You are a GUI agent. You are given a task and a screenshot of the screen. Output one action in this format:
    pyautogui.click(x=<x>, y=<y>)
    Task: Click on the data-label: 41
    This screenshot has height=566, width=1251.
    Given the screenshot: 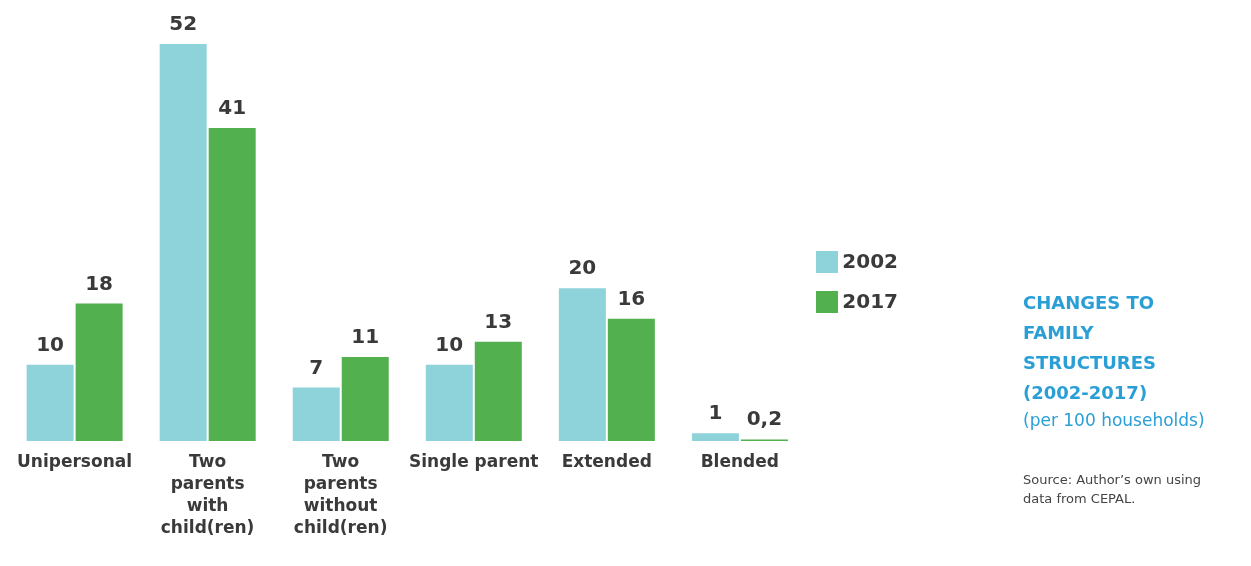 What is the action you would take?
    pyautogui.click(x=232, y=106)
    